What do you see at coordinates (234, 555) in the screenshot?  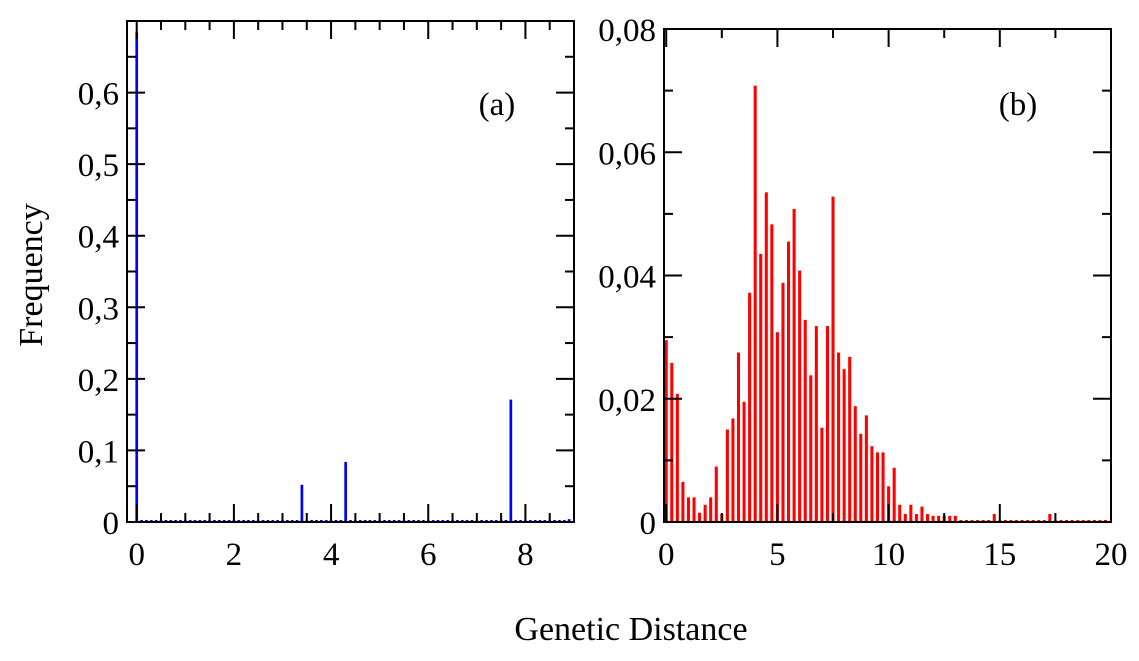 I see `x-tick-label-a: 2` at bounding box center [234, 555].